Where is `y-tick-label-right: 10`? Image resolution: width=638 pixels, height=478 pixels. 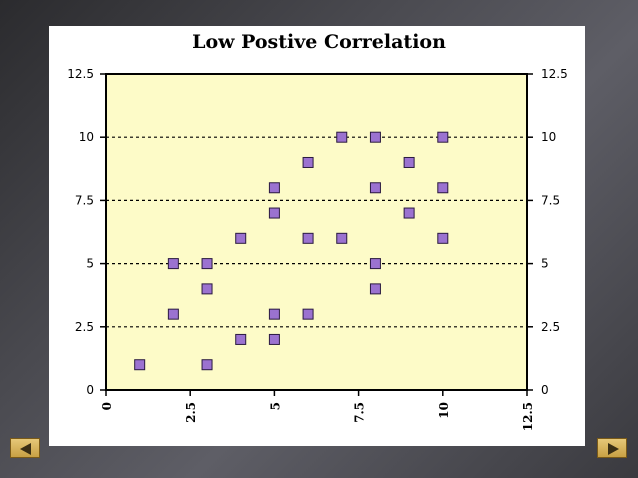
y-tick-label-right: 10 is located at coordinates (548, 137).